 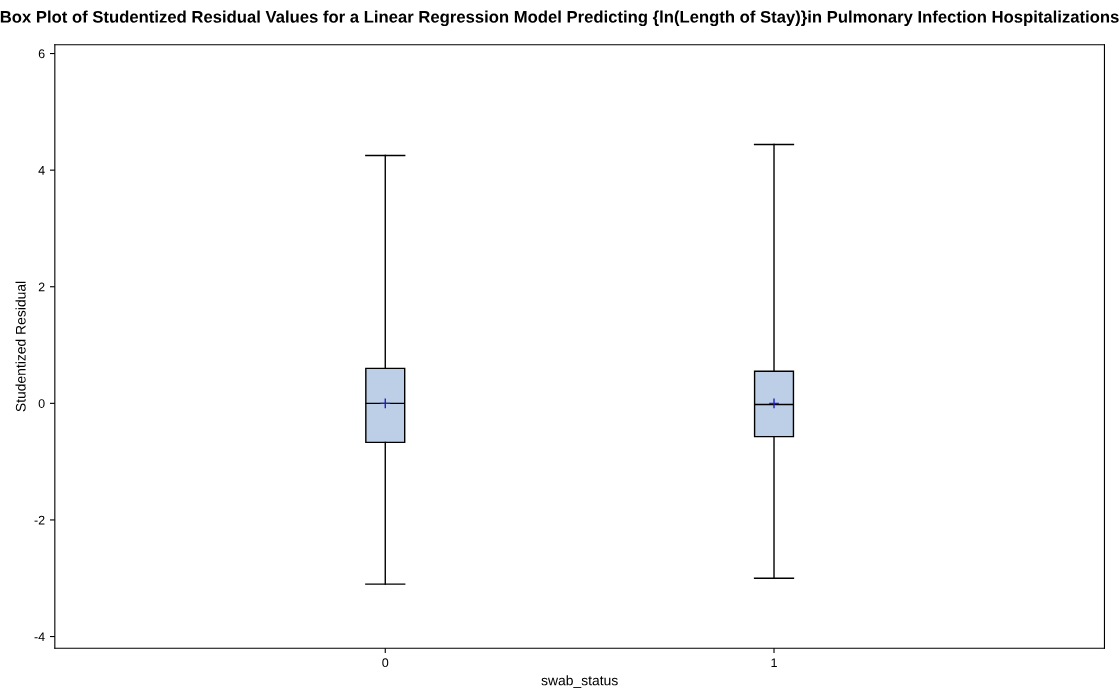 What do you see at coordinates (559, 18) in the screenshot?
I see `chart-title: Box Plot of Studentized Residual Values for a Linear Regression Model Predicting {ln(Length of Stay)}in Pulmonary Infection Hospitalizations` at bounding box center [559, 18].